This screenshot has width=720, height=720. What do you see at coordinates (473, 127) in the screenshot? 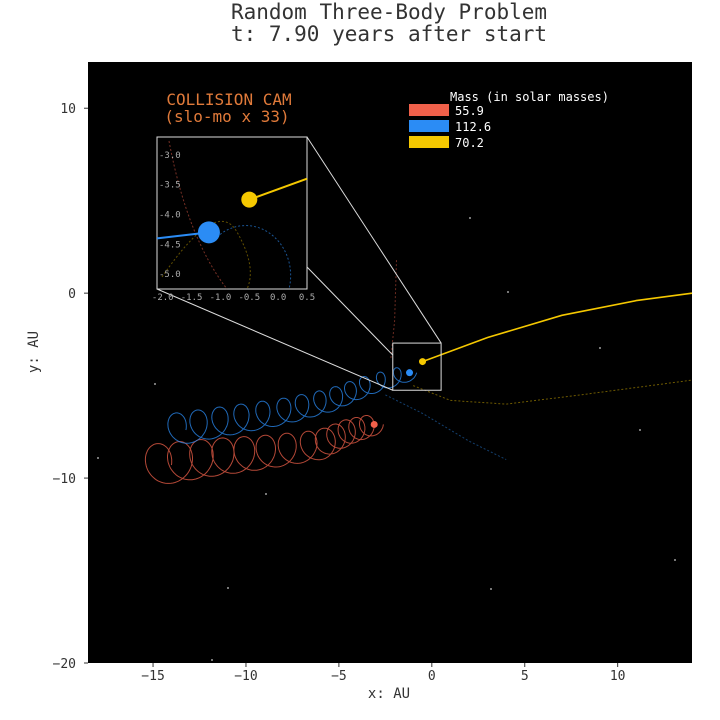
I see `legend-entry: 112.6` at bounding box center [473, 127].